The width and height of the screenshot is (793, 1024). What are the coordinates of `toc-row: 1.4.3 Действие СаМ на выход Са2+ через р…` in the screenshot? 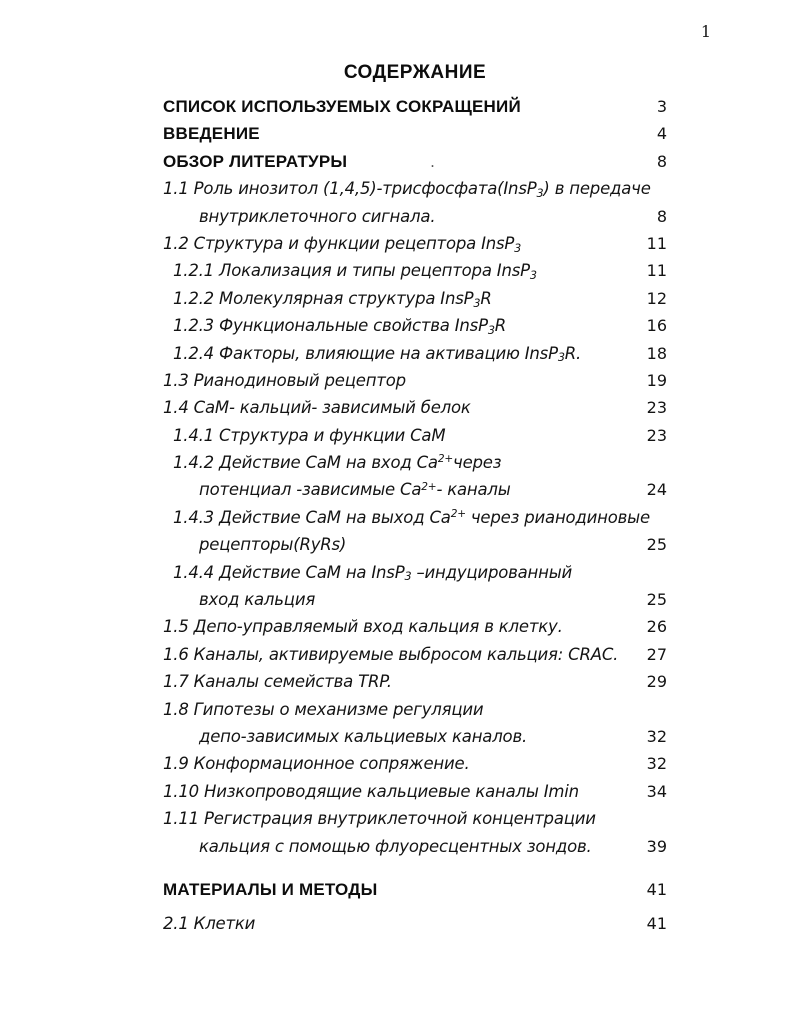 It's located at (415, 521).